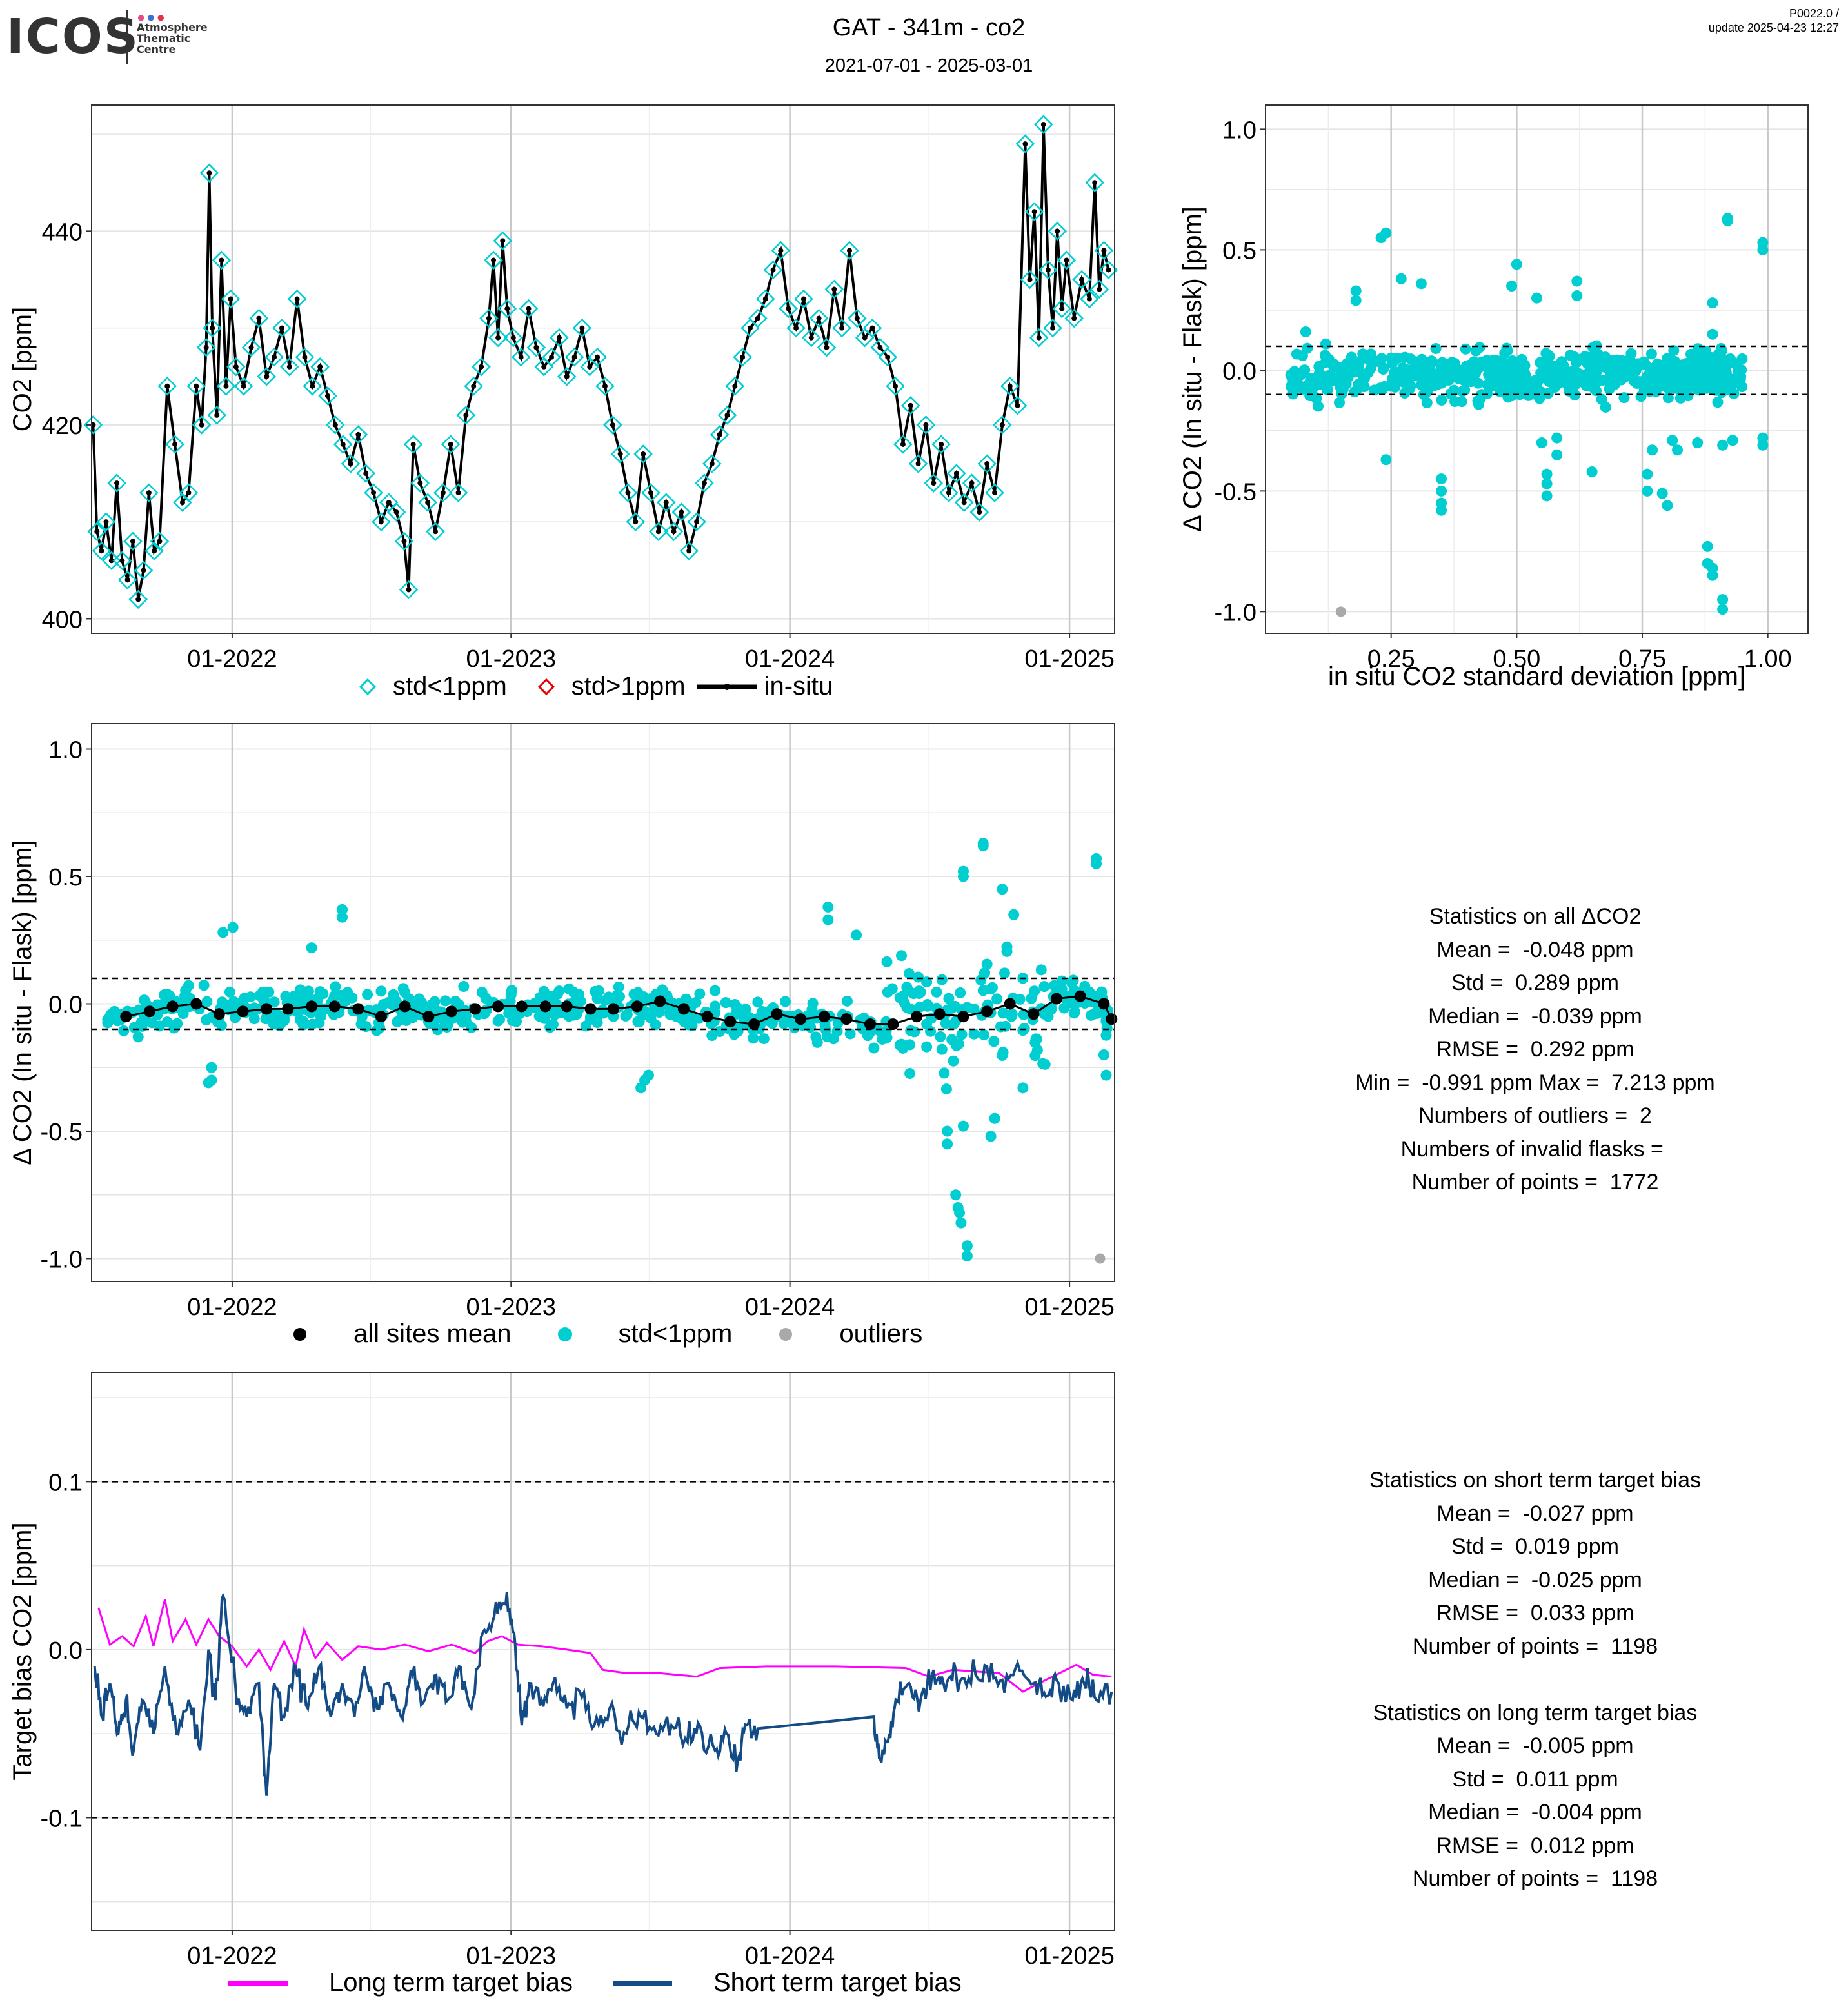  I want to click on black-line-icon, so click(727, 686).